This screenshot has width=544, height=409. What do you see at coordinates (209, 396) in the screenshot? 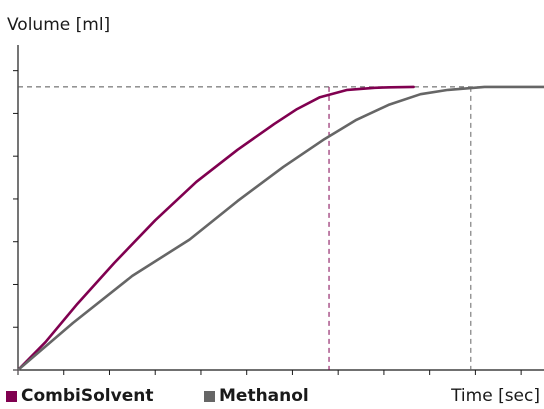
I see `legend-swatch-methanol` at bounding box center [209, 396].